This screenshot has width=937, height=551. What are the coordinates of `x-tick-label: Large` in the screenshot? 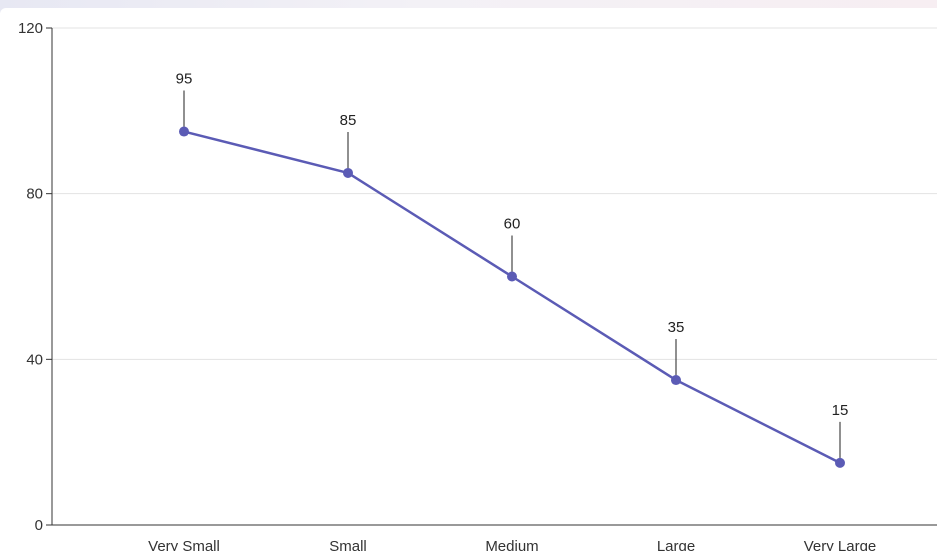 It's located at (676, 544).